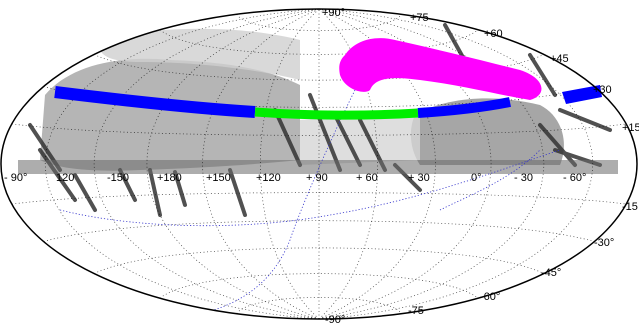  I want to click on lat-label: +60, so click(493, 34).